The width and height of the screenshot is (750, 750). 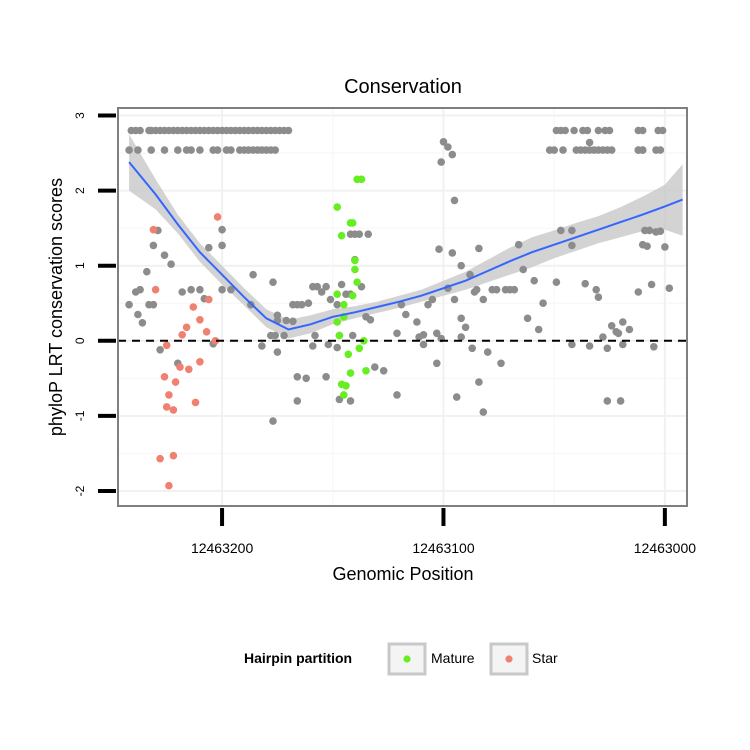 I want to click on y-tick-label: 3, so click(x=80, y=115).